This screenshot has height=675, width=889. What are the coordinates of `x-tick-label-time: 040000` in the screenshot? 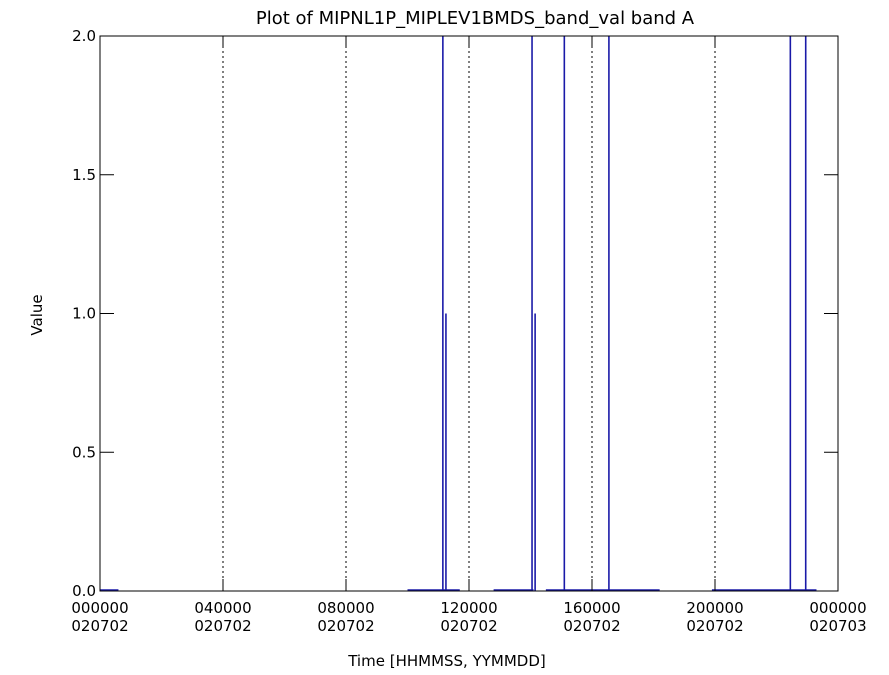 It's located at (222, 608).